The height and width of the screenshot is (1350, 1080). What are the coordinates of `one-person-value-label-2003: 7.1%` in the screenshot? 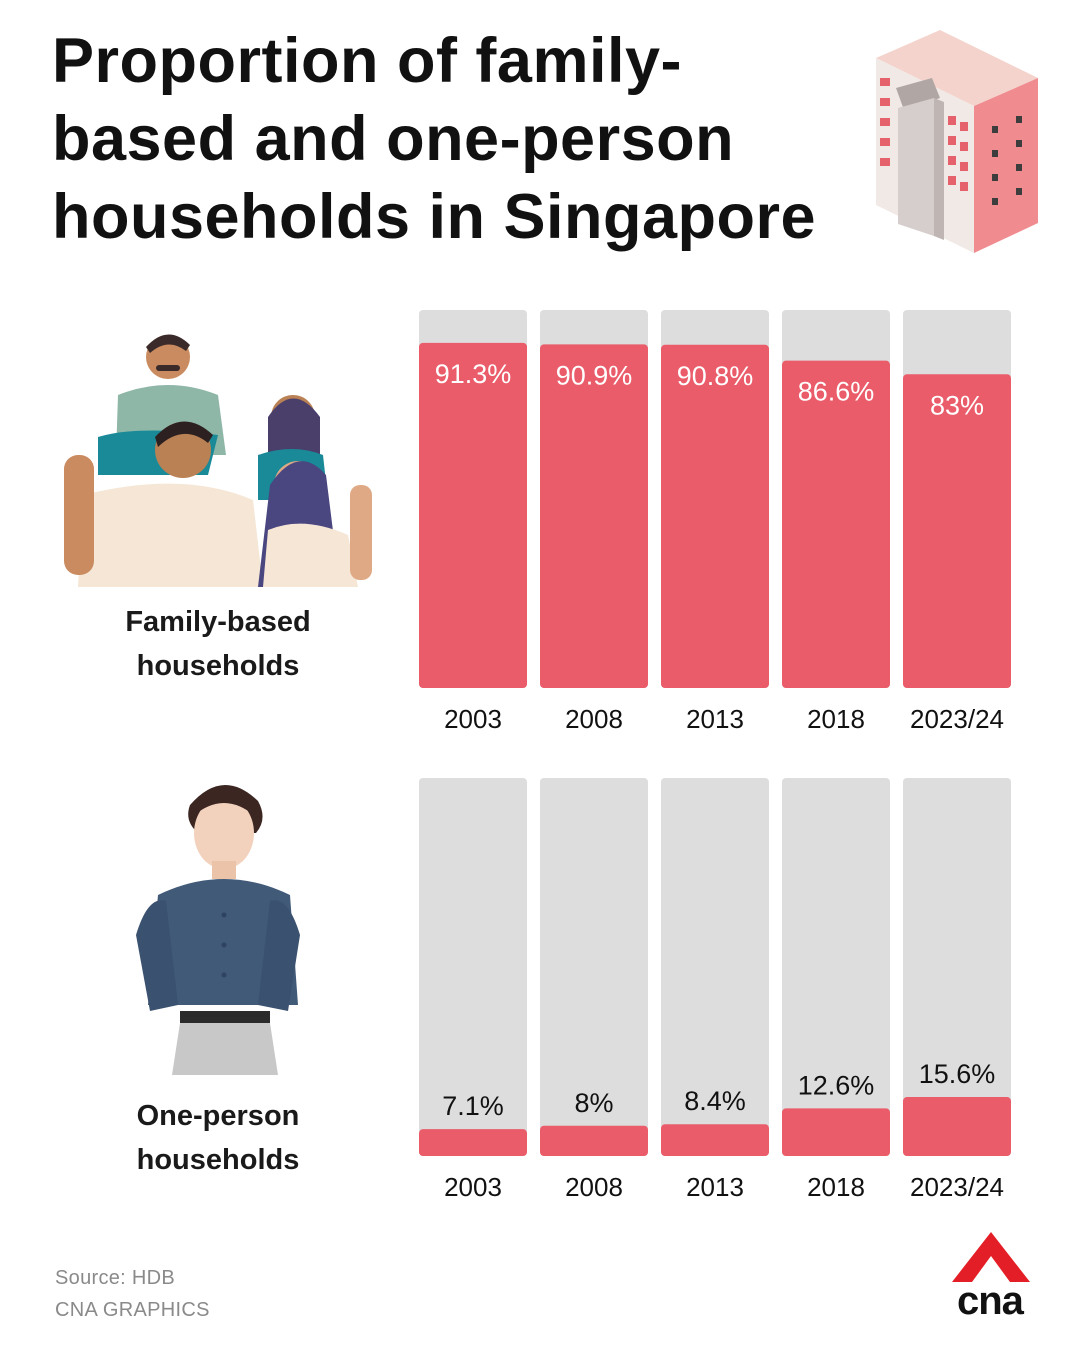 It's located at (473, 1106).